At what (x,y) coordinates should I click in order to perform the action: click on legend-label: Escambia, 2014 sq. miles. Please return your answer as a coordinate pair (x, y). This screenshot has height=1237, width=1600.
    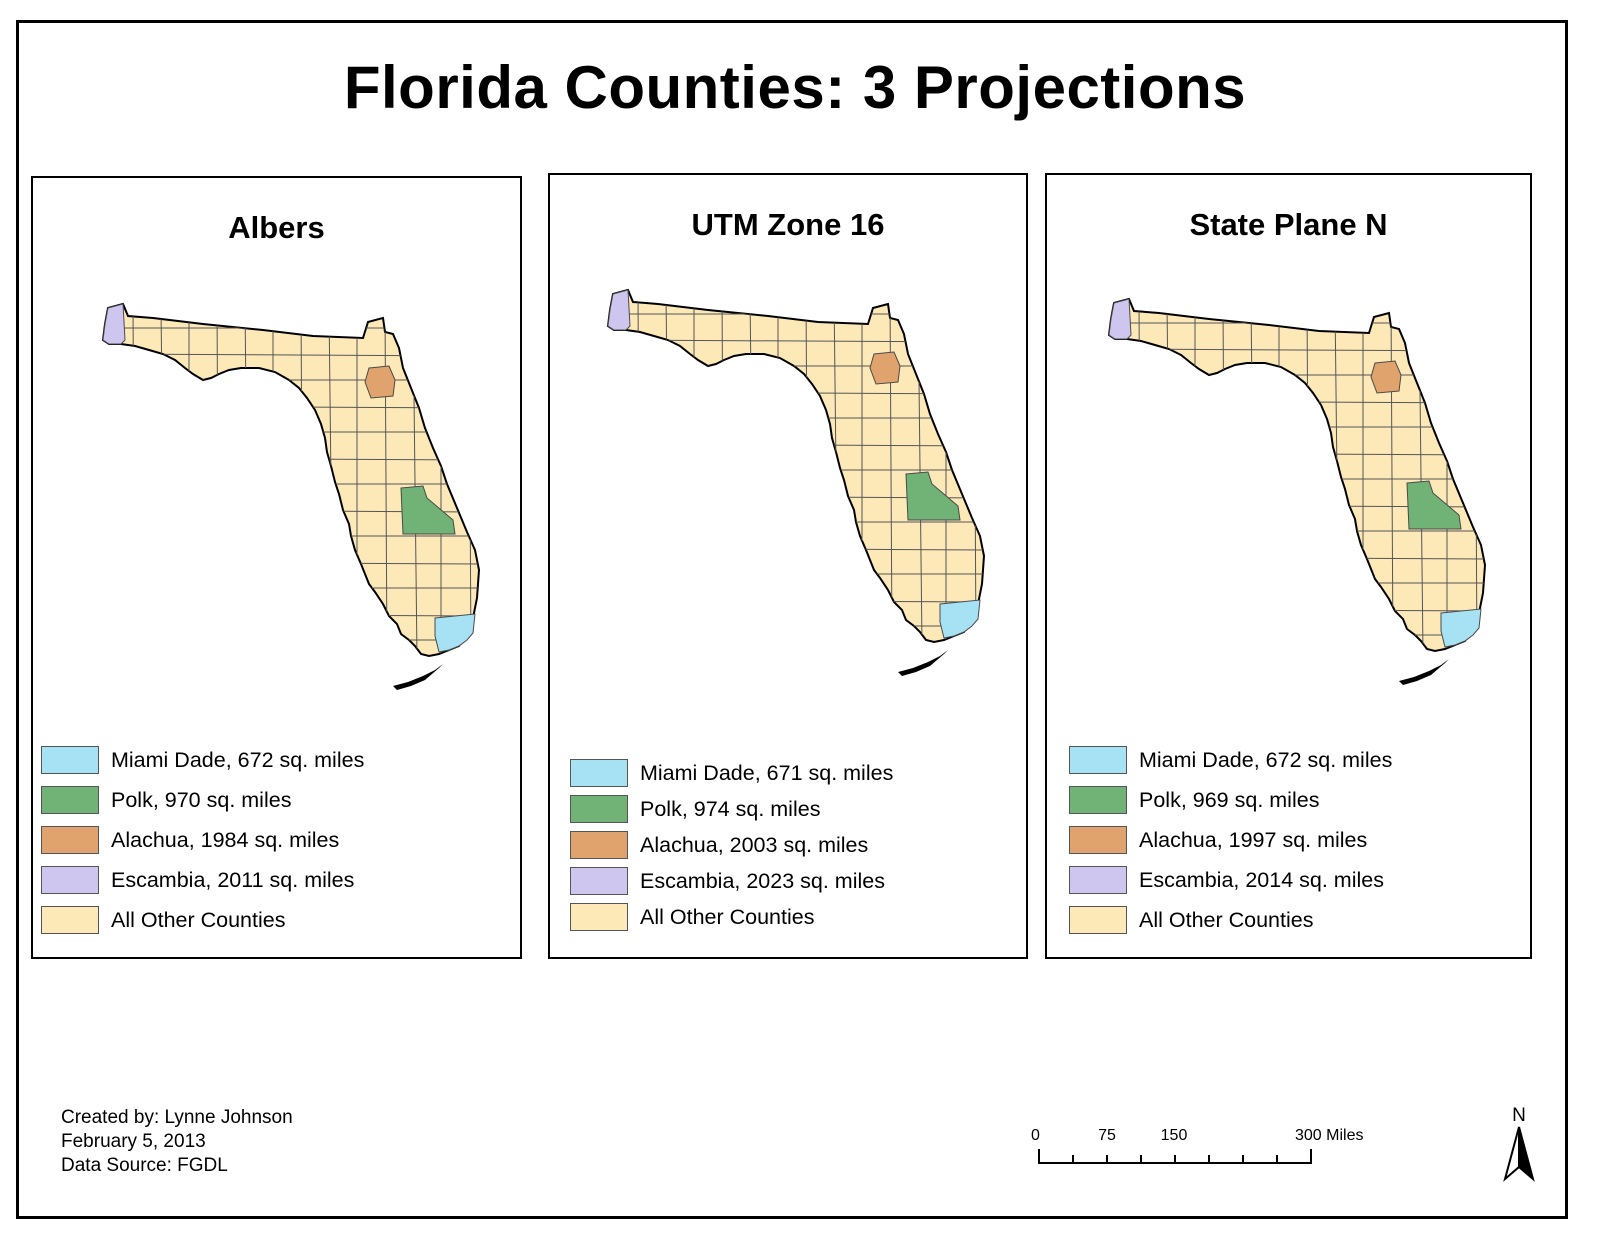
    Looking at the image, I should click on (1261, 879).